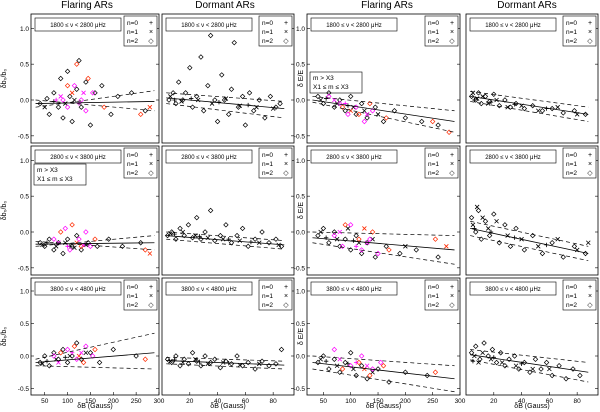  Describe the element at coordinates (24, 233) in the screenshot. I see `y-tick-label: 0.0` at that location.